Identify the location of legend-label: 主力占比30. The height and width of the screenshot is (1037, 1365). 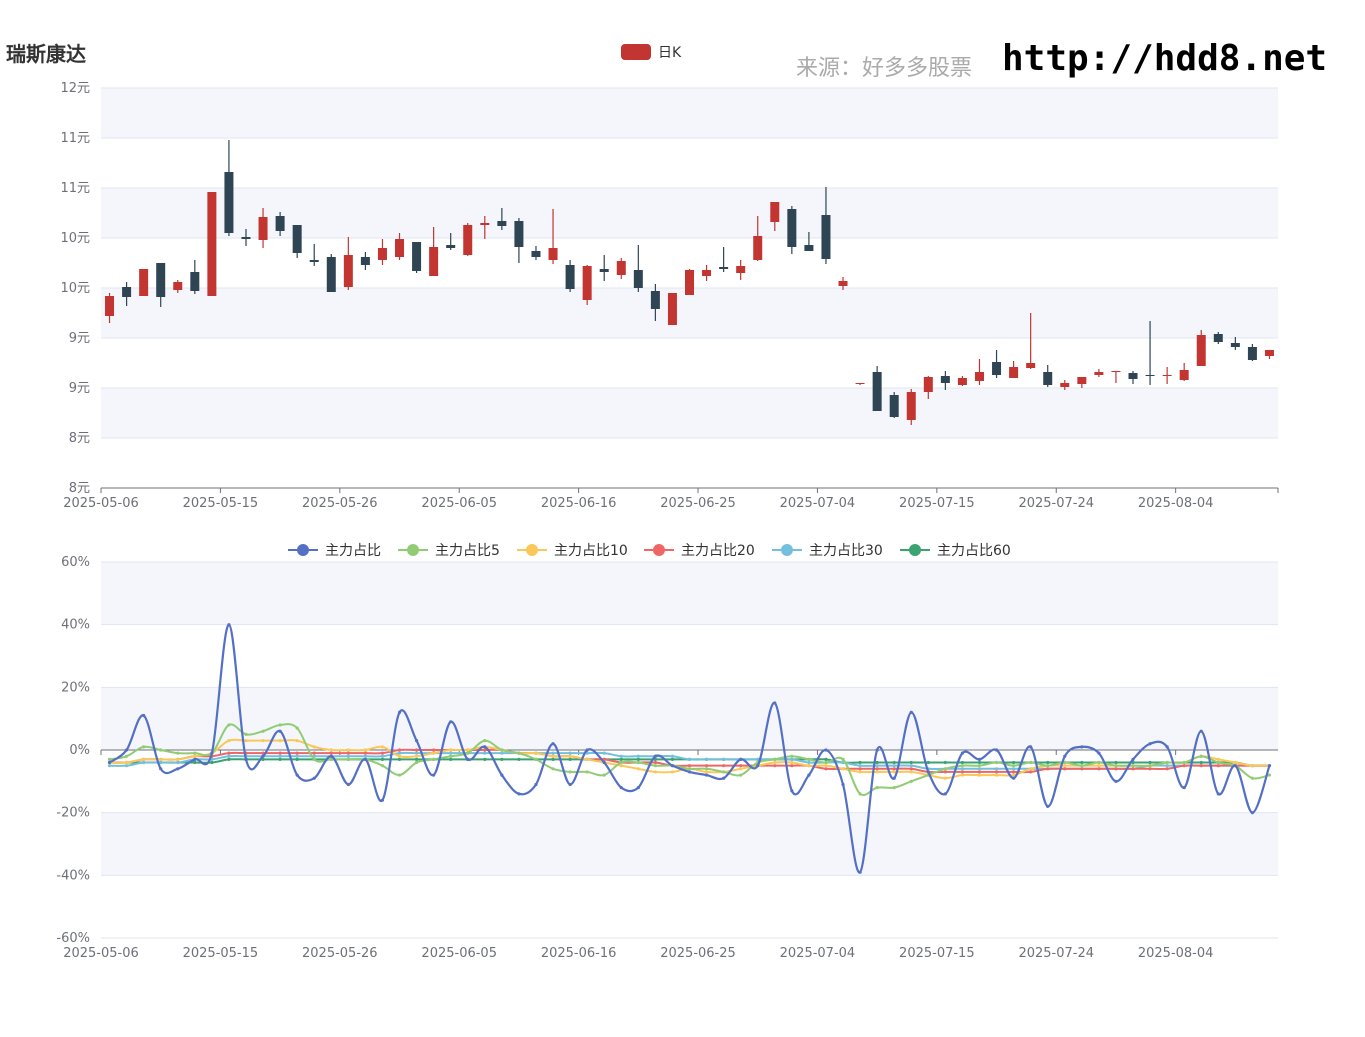
(846, 551).